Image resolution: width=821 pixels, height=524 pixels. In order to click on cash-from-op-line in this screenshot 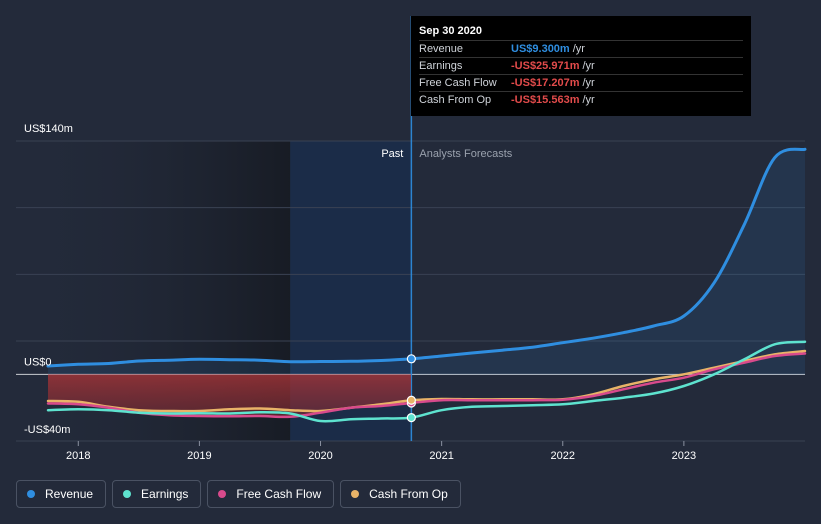, I will do `click(426, 381)`.